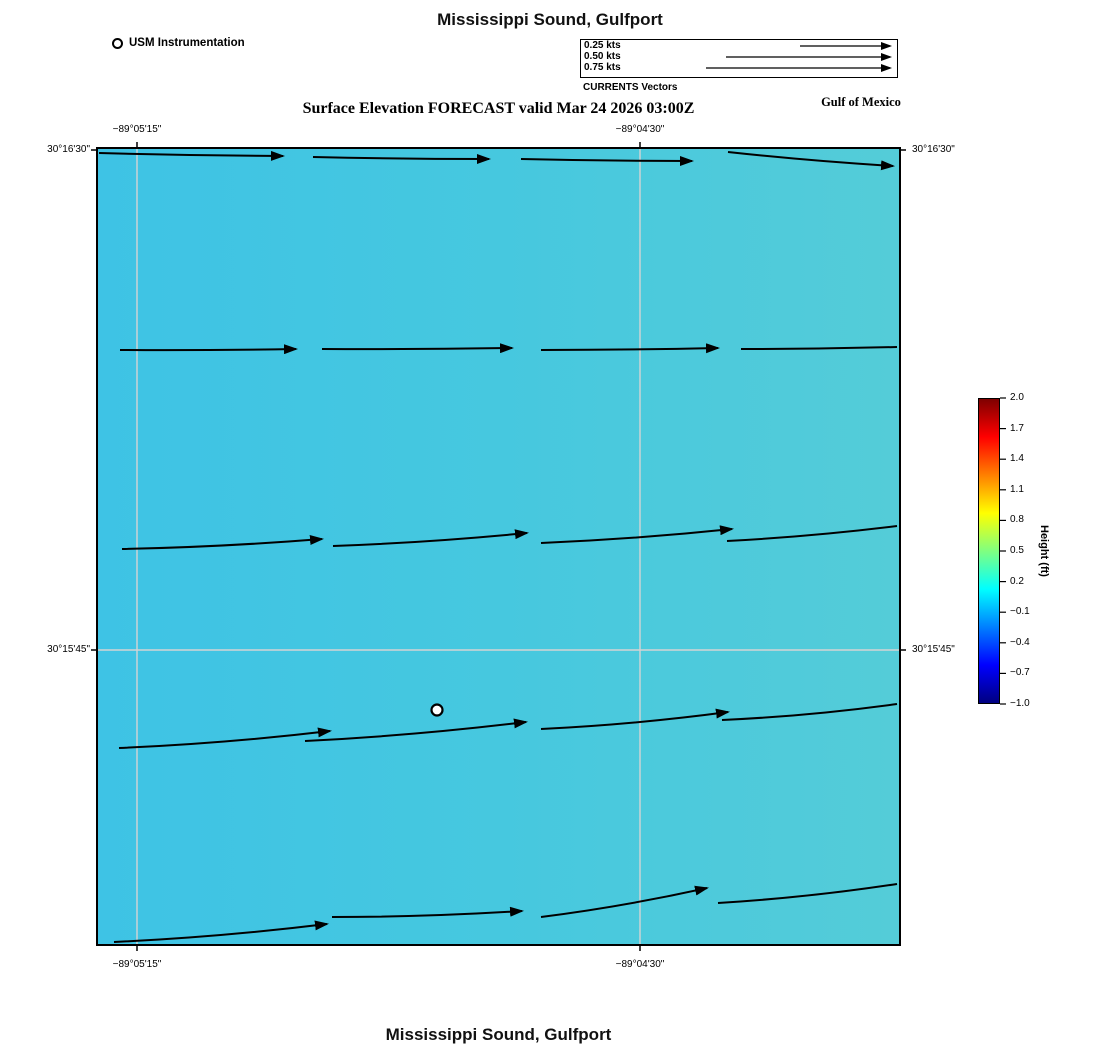  Describe the element at coordinates (1017, 581) in the screenshot. I see `colorbar-tick-label: 0.2` at that location.